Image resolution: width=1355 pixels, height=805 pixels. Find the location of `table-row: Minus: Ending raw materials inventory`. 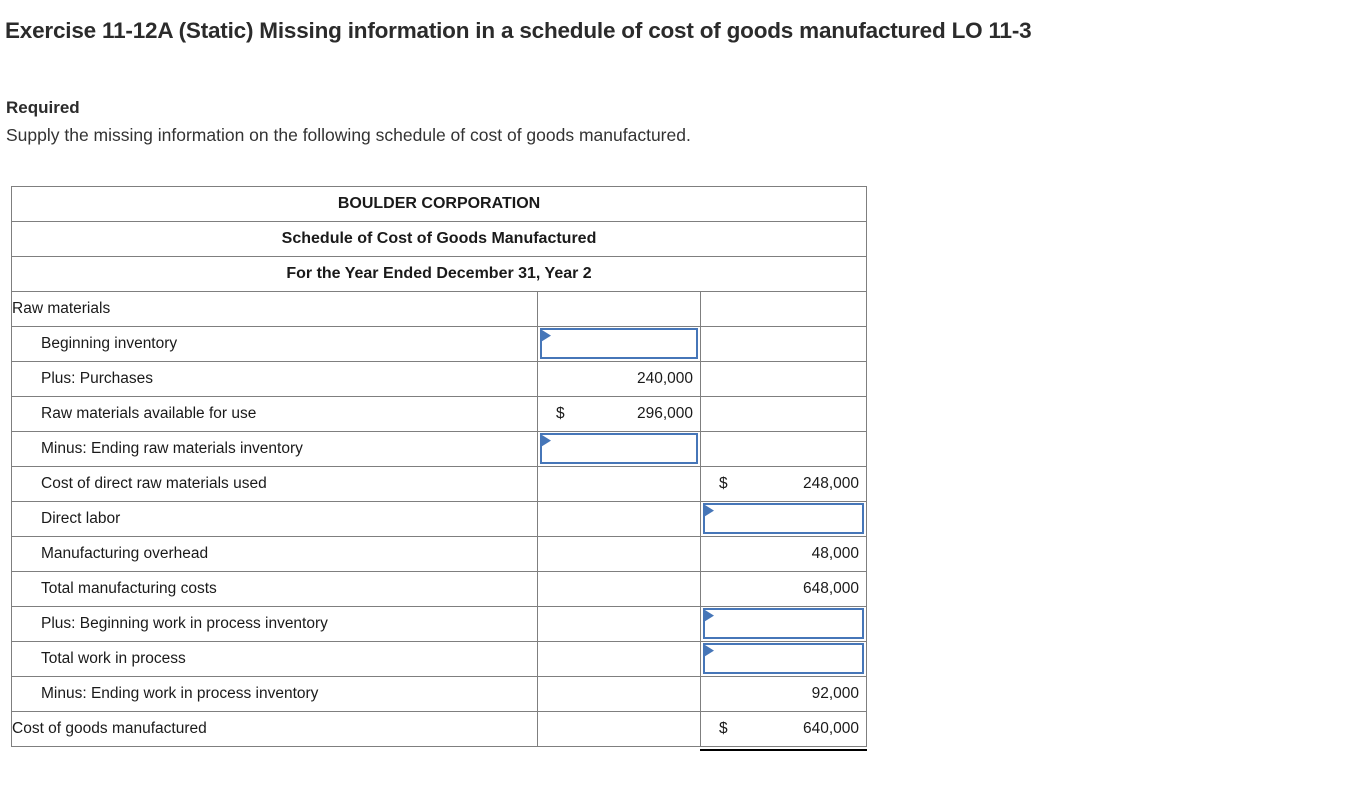

table-row: Minus: Ending raw materials inventory is located at coordinates (439, 449).